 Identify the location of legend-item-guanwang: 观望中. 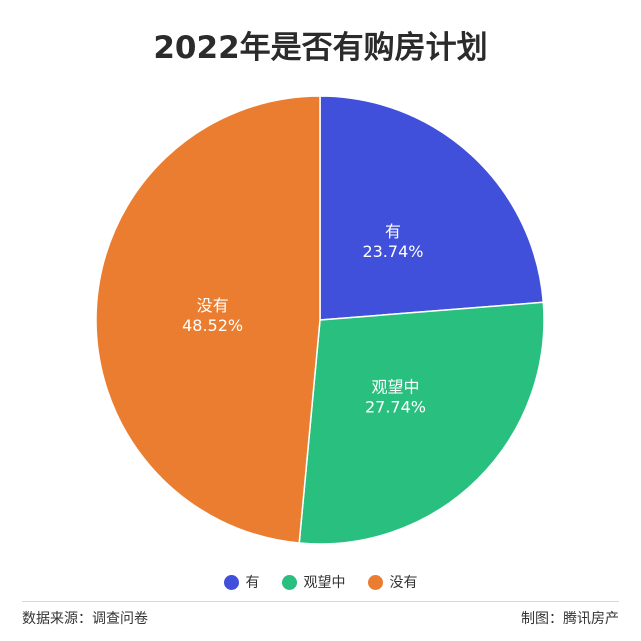
(313, 582).